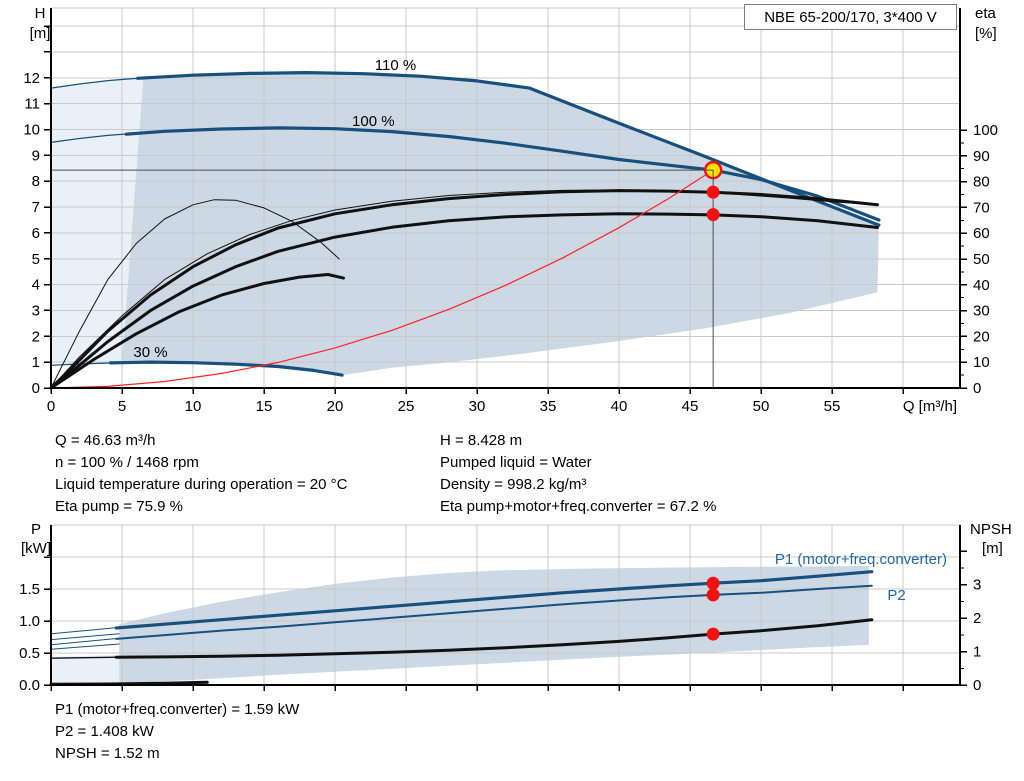 This screenshot has height=781, width=1024. Describe the element at coordinates (197, 331) in the screenshot. I see `curve-eta-low-speed` at that location.